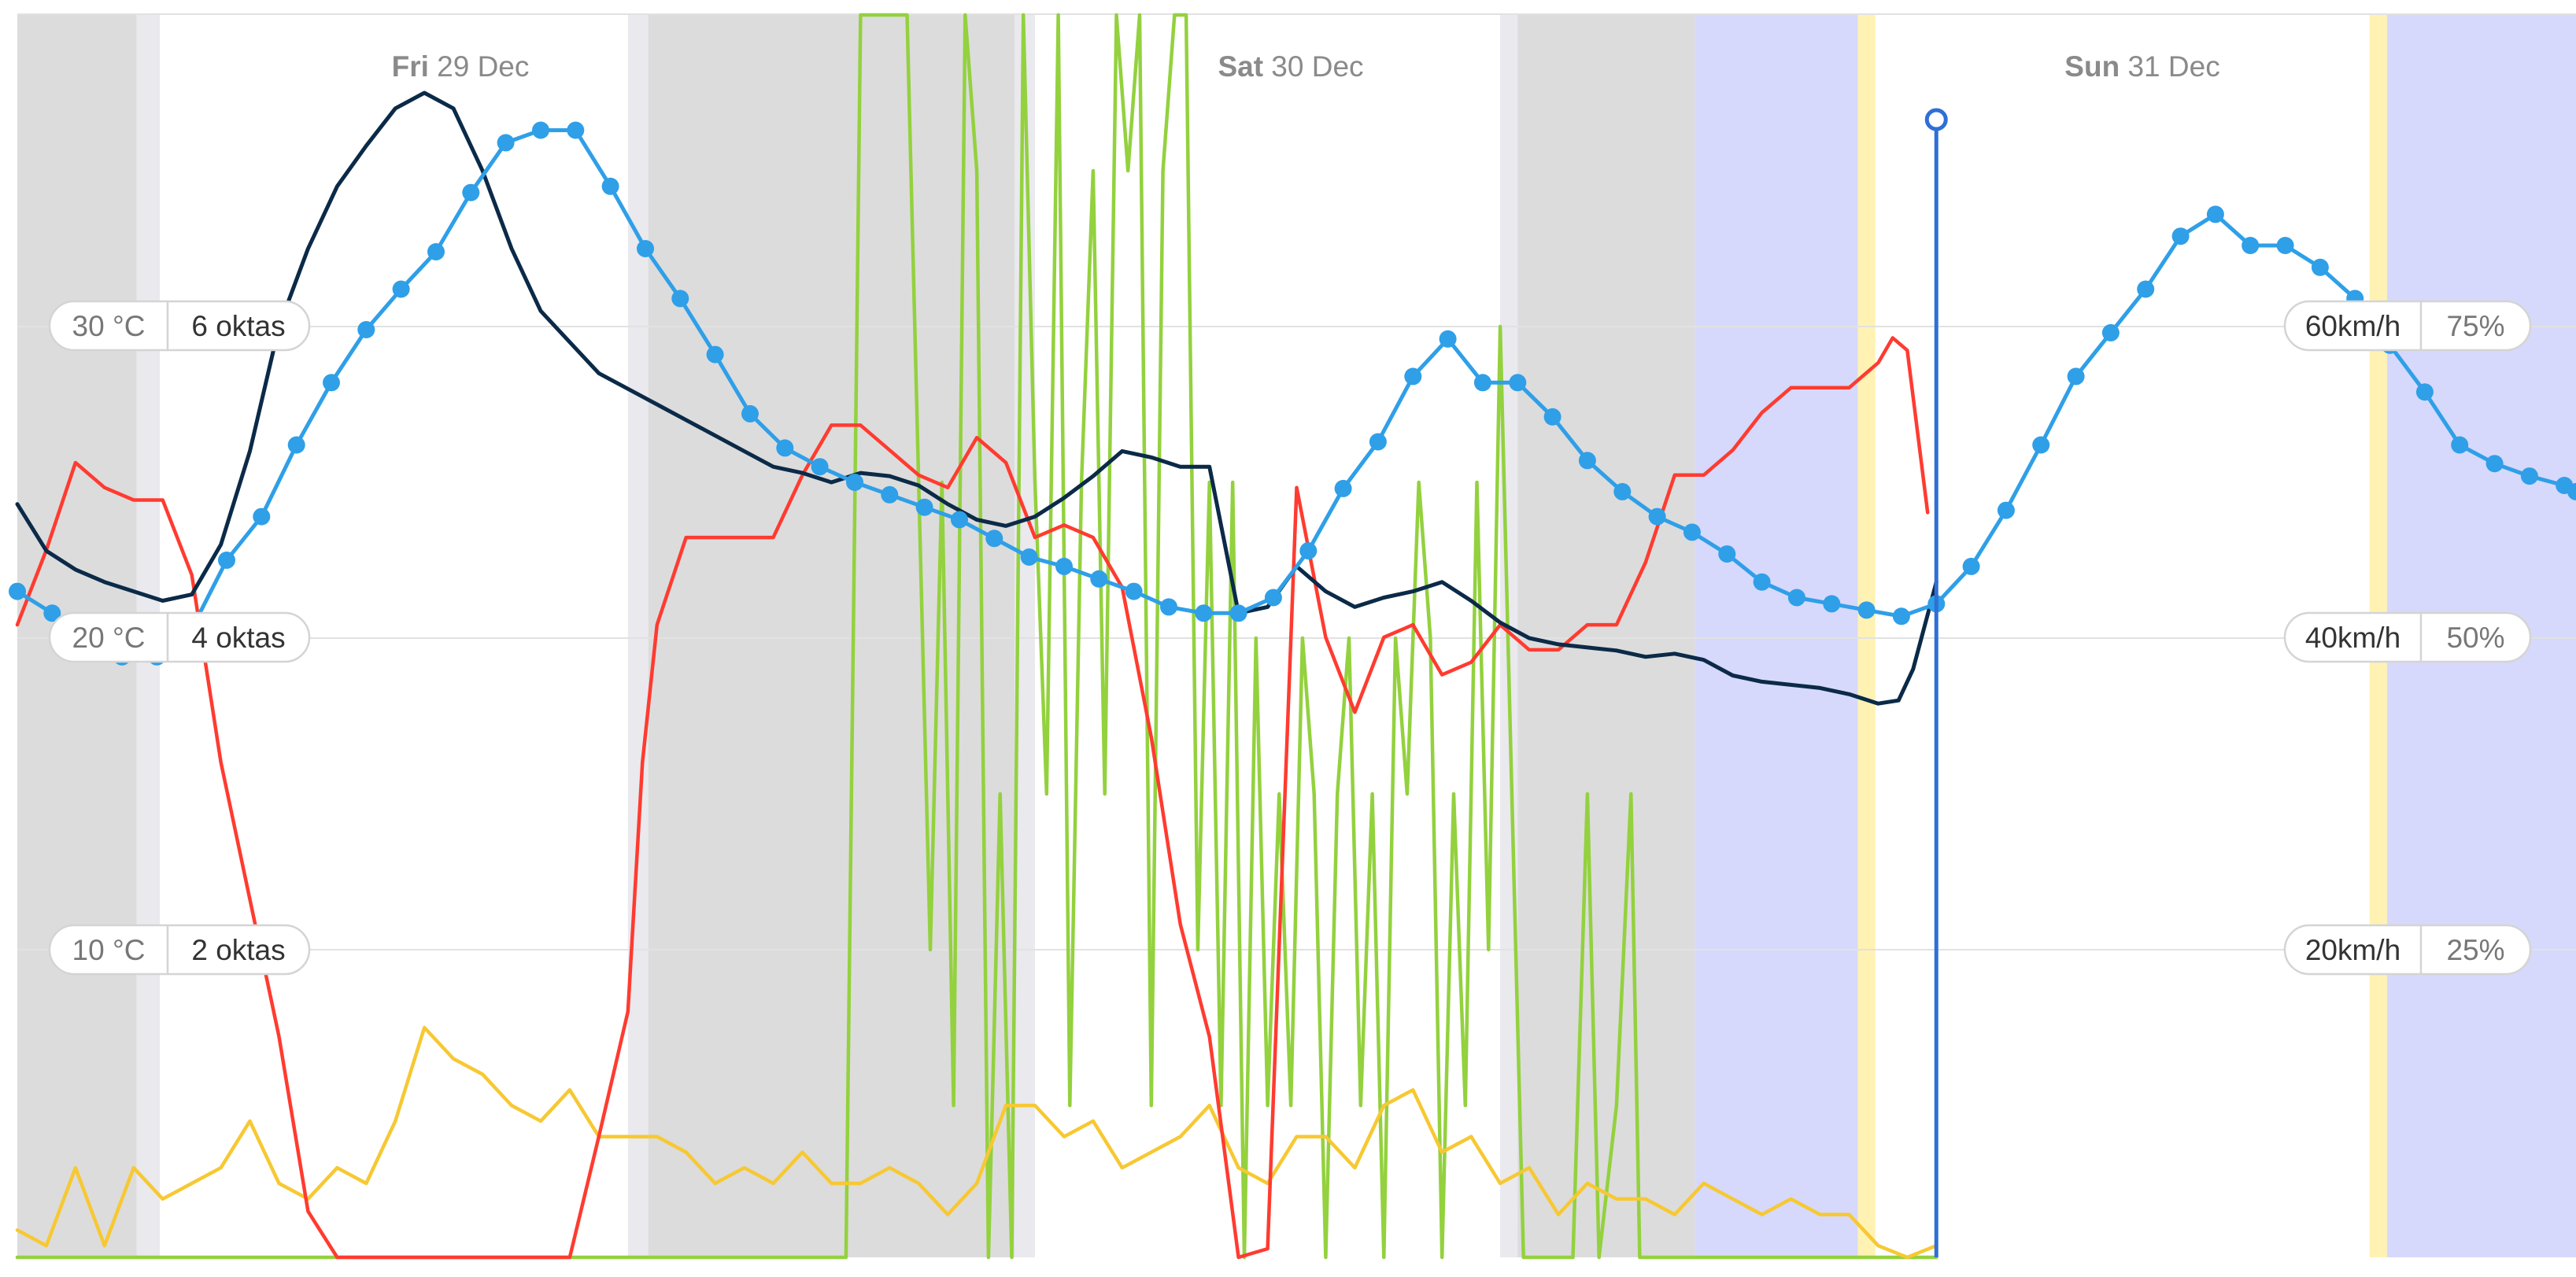 The image size is (2576, 1277). Describe the element at coordinates (411, 67) in the screenshot. I see `day-label-weekday: Fri` at that location.